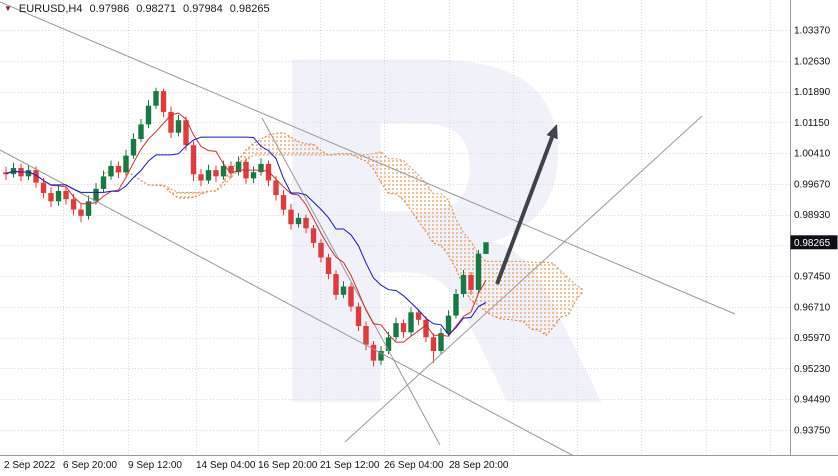 The height and width of the screenshot is (476, 838). I want to click on price-axis-label: 0.95970, so click(812, 338).